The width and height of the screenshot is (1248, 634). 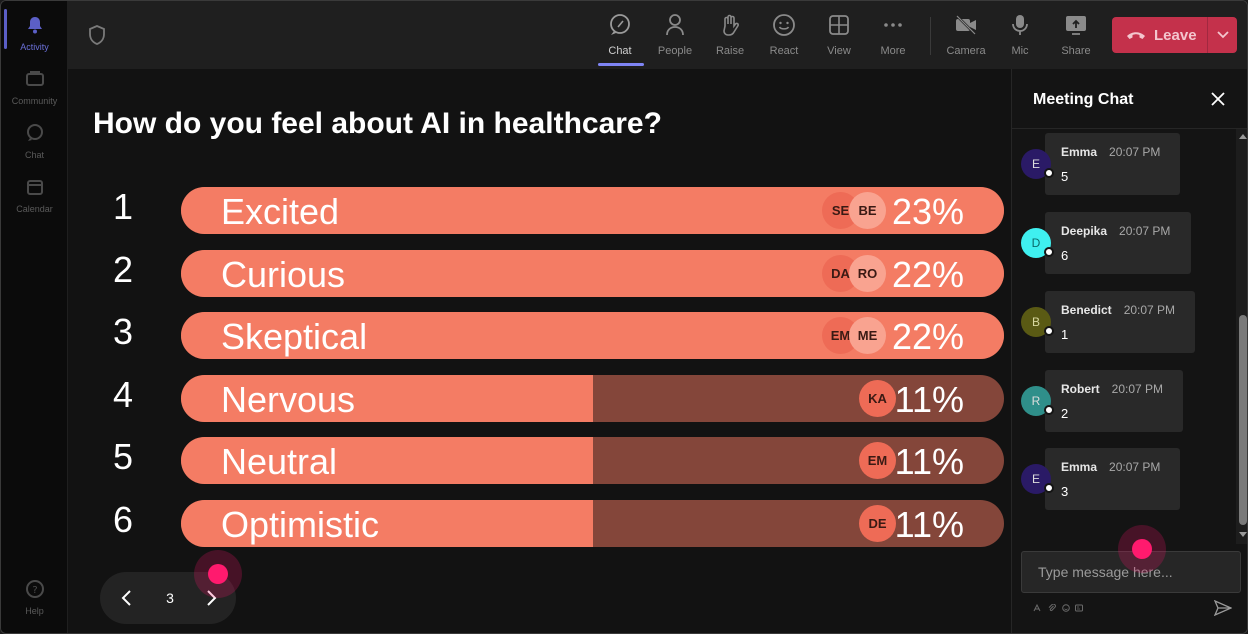 I want to click on message-input-box, so click(x=1131, y=572).